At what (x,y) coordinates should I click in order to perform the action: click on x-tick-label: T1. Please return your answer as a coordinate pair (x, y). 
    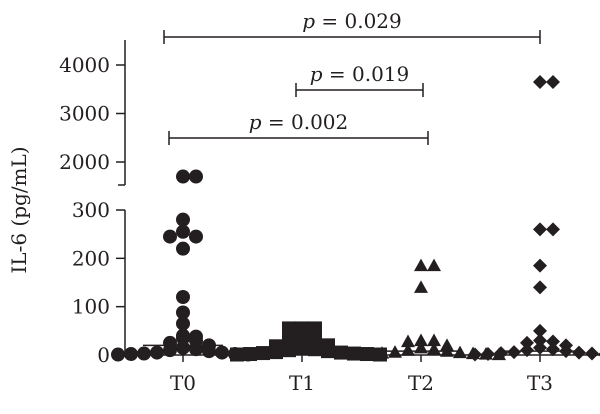
    Looking at the image, I should click on (302, 383).